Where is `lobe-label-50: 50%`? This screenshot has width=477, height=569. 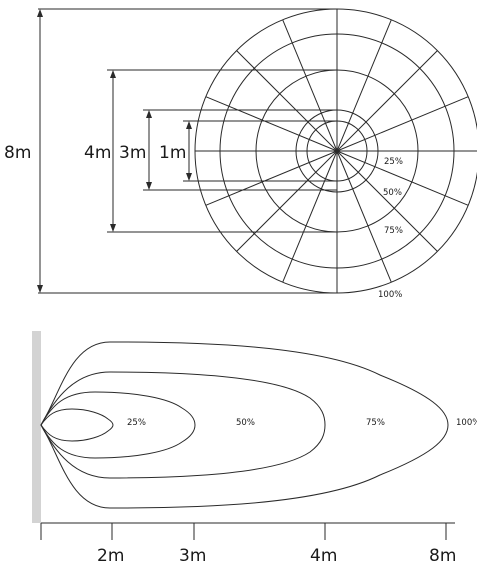 lobe-label-50: 50% is located at coordinates (245, 423).